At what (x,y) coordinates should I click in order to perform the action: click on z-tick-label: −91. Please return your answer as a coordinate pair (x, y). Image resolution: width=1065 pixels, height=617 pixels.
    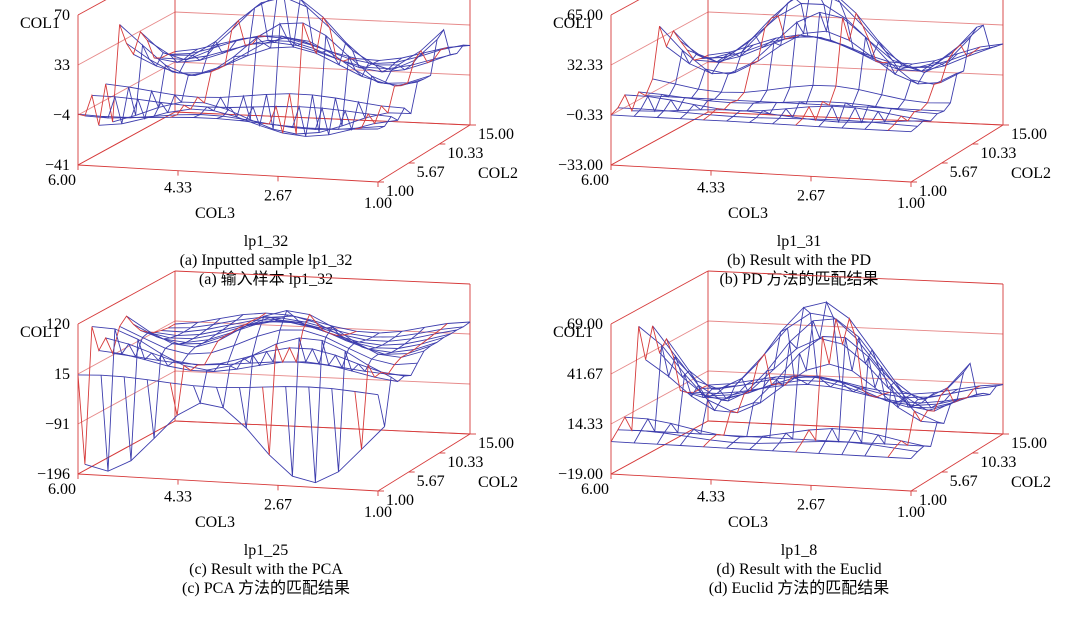
    Looking at the image, I should click on (57, 424).